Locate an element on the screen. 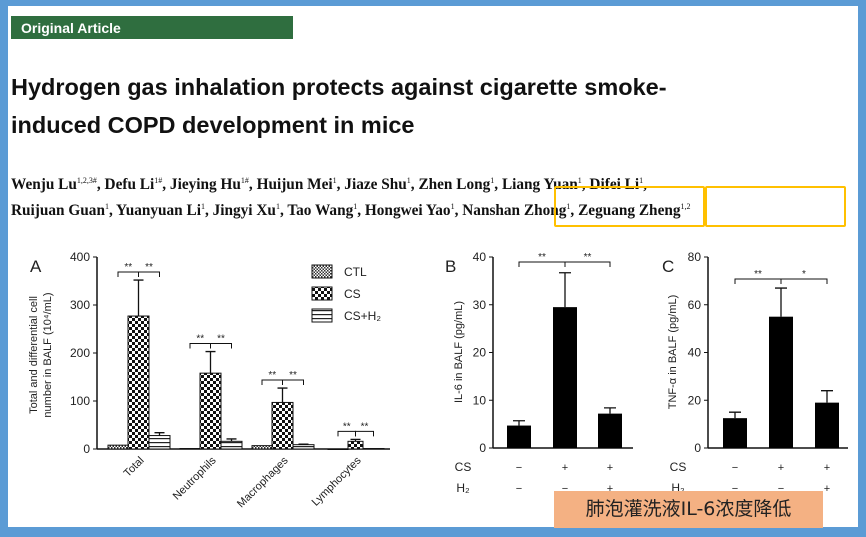 The image size is (866, 537). legend-label: CTL is located at coordinates (355, 272).